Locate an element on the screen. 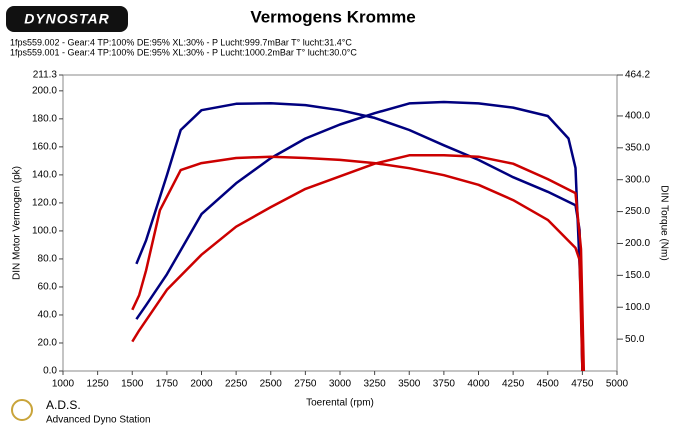  y2-tick-label: 400.0 is located at coordinates (637, 116).